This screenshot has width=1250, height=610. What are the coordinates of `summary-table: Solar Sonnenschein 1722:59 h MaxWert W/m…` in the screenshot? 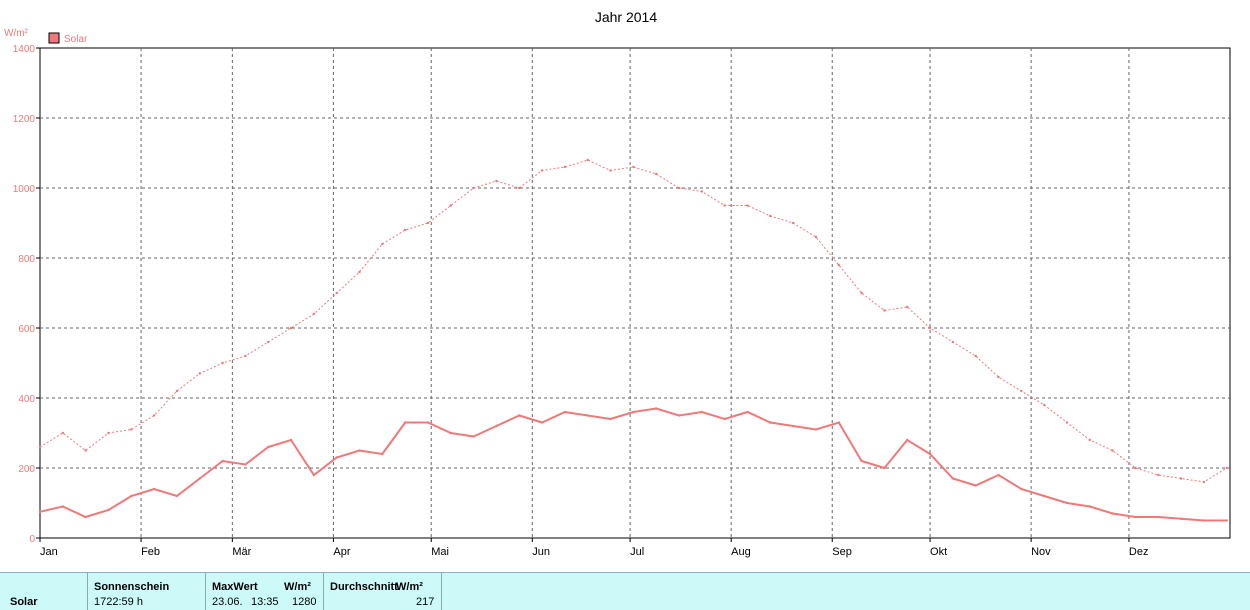 It's located at (625, 591).